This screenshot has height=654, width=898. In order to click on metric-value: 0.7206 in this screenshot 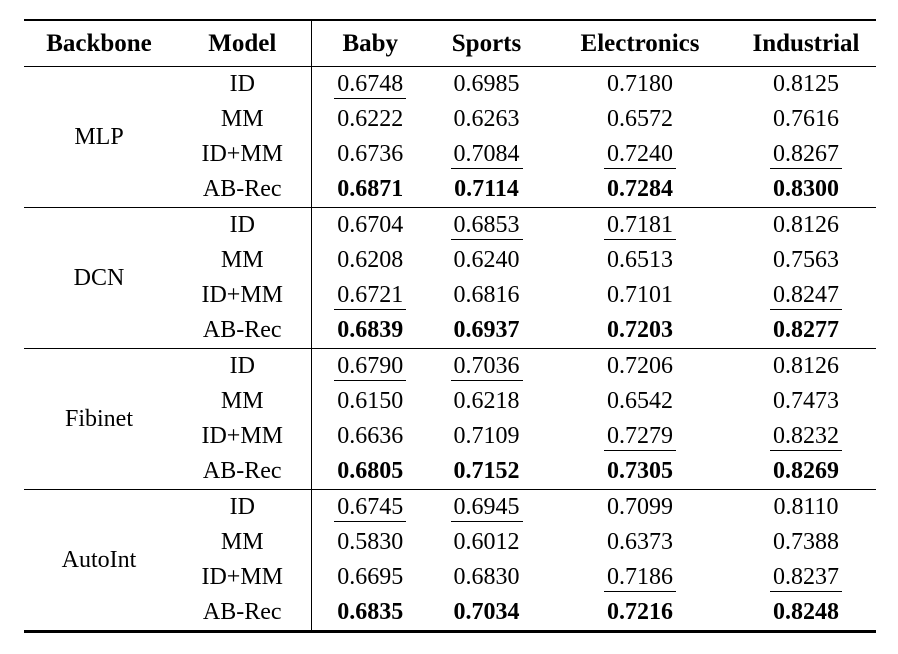, I will do `click(640, 366)`.